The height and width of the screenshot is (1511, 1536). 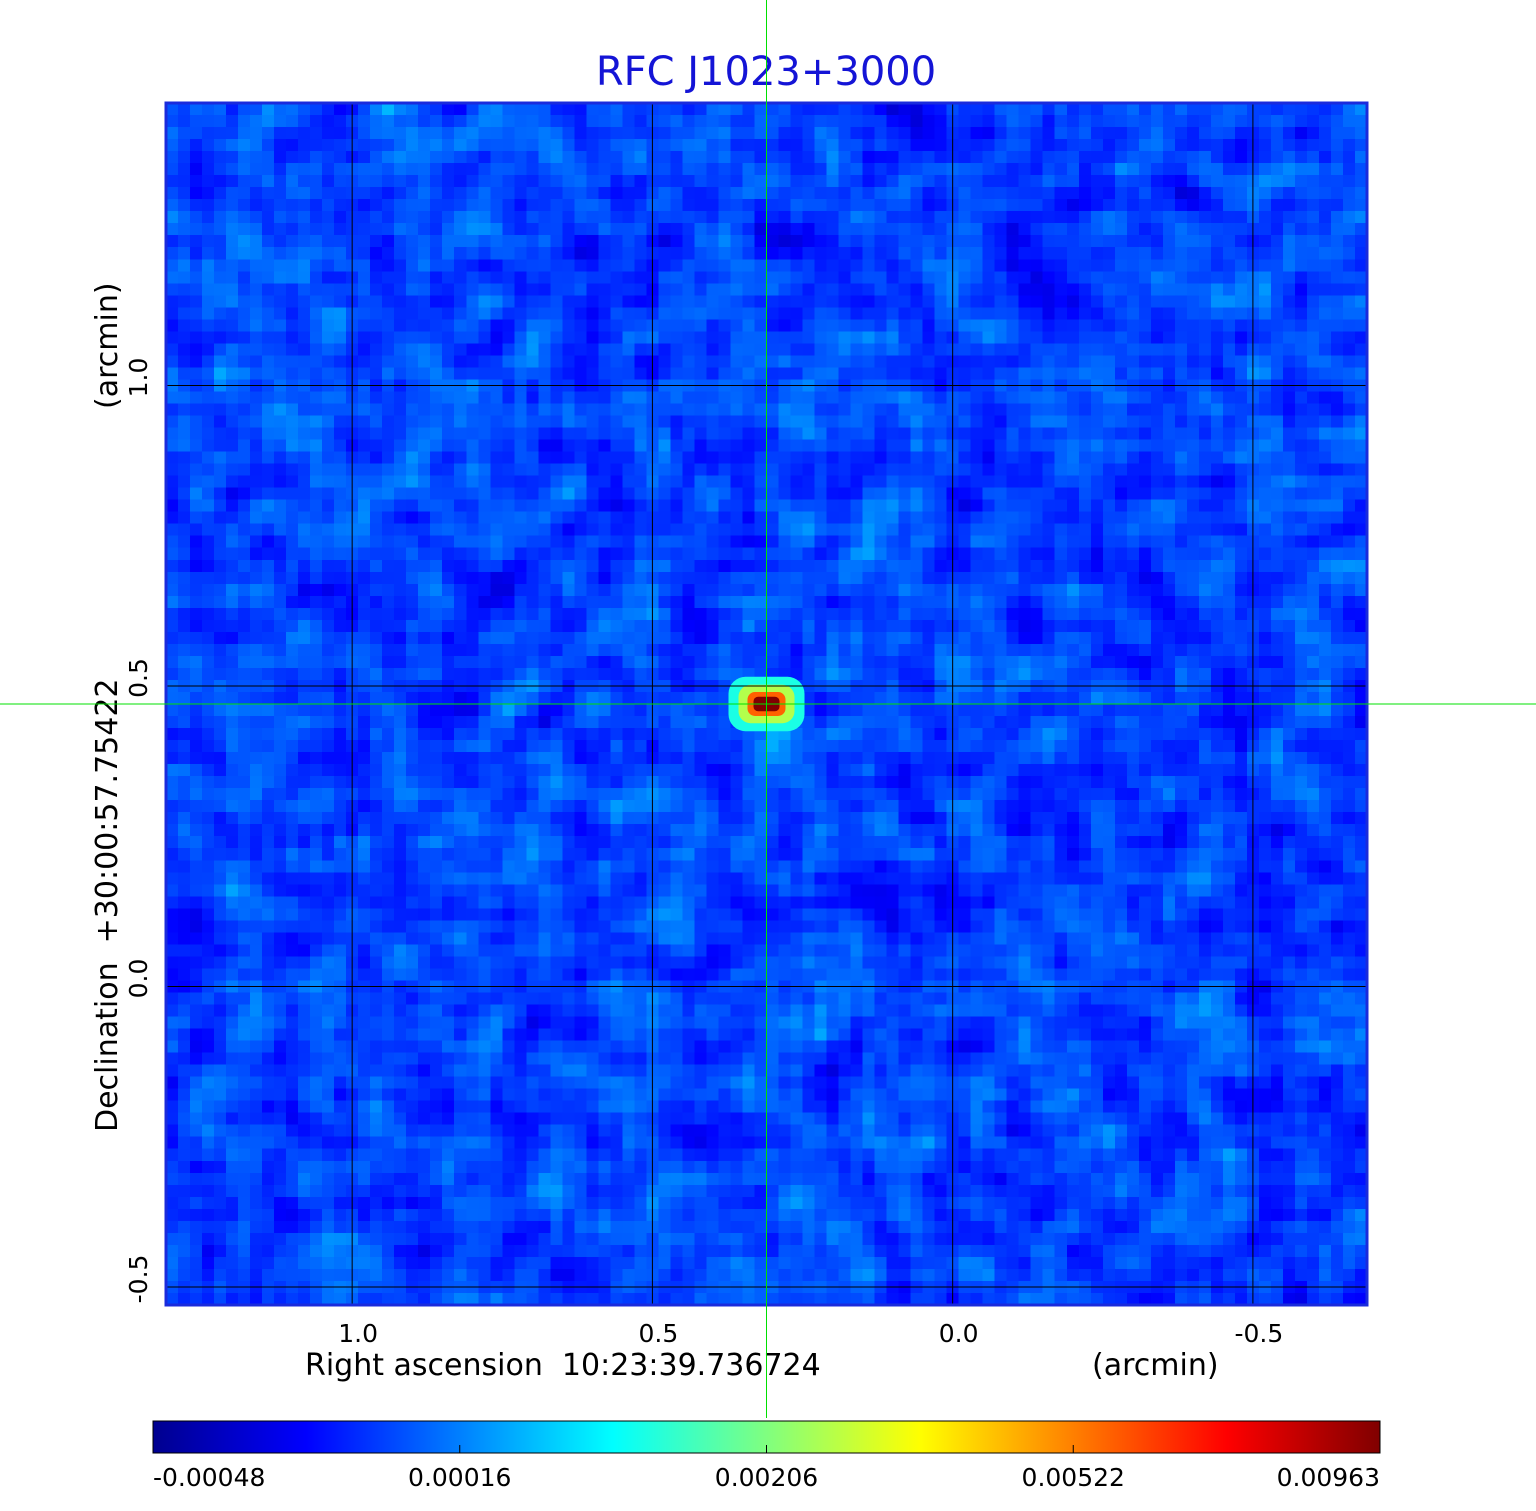 What do you see at coordinates (459, 1477) in the screenshot?
I see `colorbar-tick-label: 0.00016` at bounding box center [459, 1477].